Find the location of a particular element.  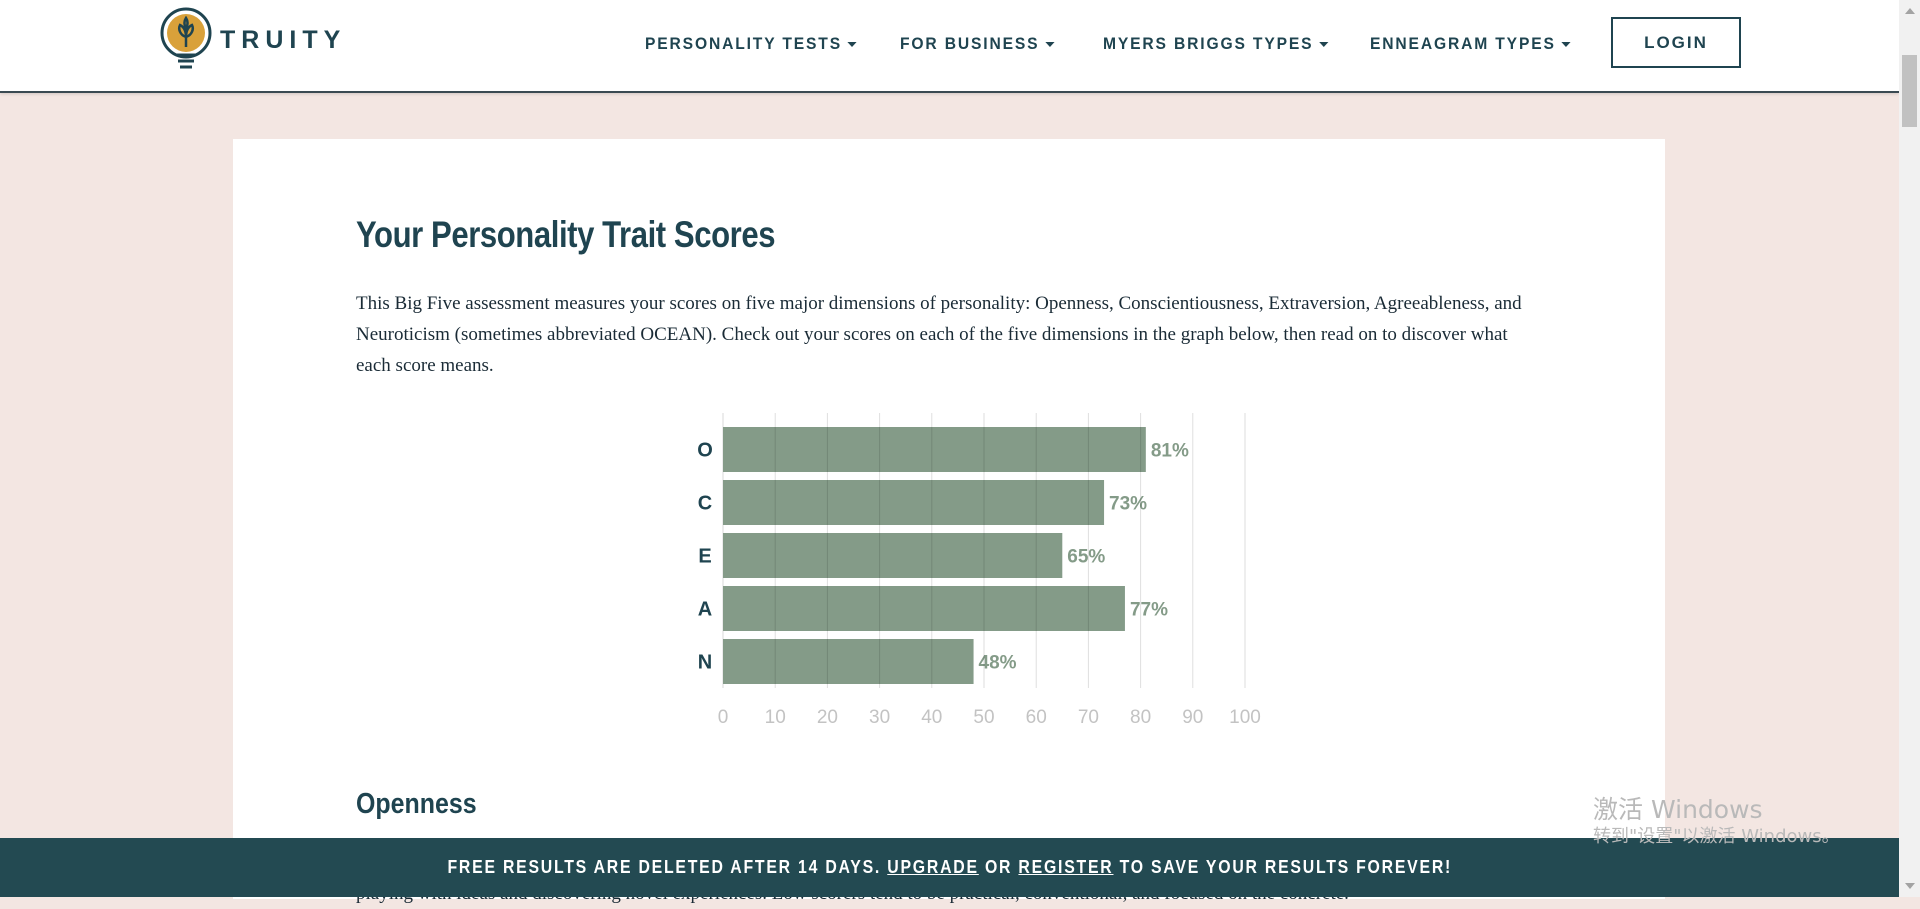

banner-or: OR is located at coordinates (998, 867).